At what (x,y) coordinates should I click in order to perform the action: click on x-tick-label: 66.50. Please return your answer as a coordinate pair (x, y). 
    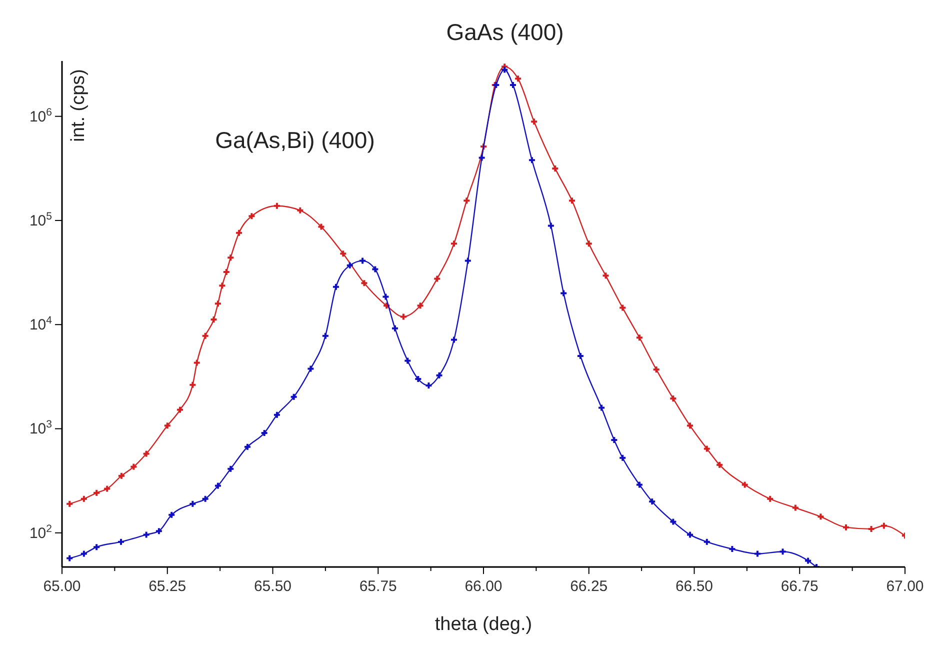
    Looking at the image, I should click on (694, 586).